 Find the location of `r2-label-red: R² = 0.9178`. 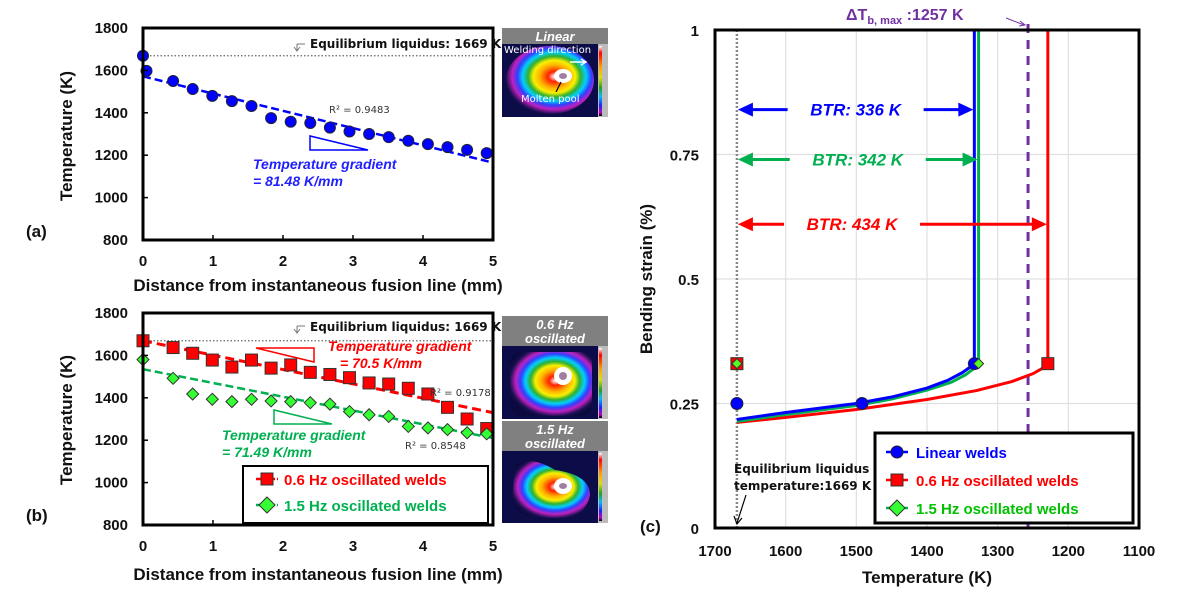

r2-label-red: R² = 0.9178 is located at coordinates (460, 393).